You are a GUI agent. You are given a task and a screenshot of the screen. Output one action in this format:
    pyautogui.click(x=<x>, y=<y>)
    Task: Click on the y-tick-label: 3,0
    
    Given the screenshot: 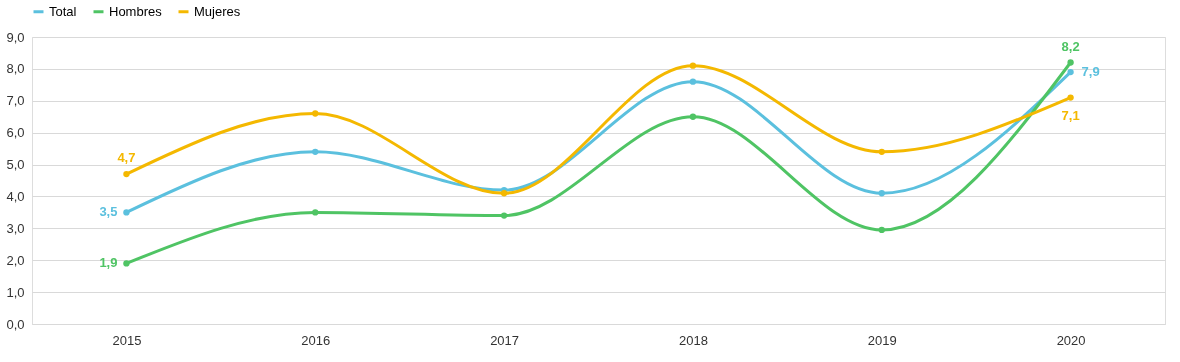 What is the action you would take?
    pyautogui.click(x=15, y=228)
    